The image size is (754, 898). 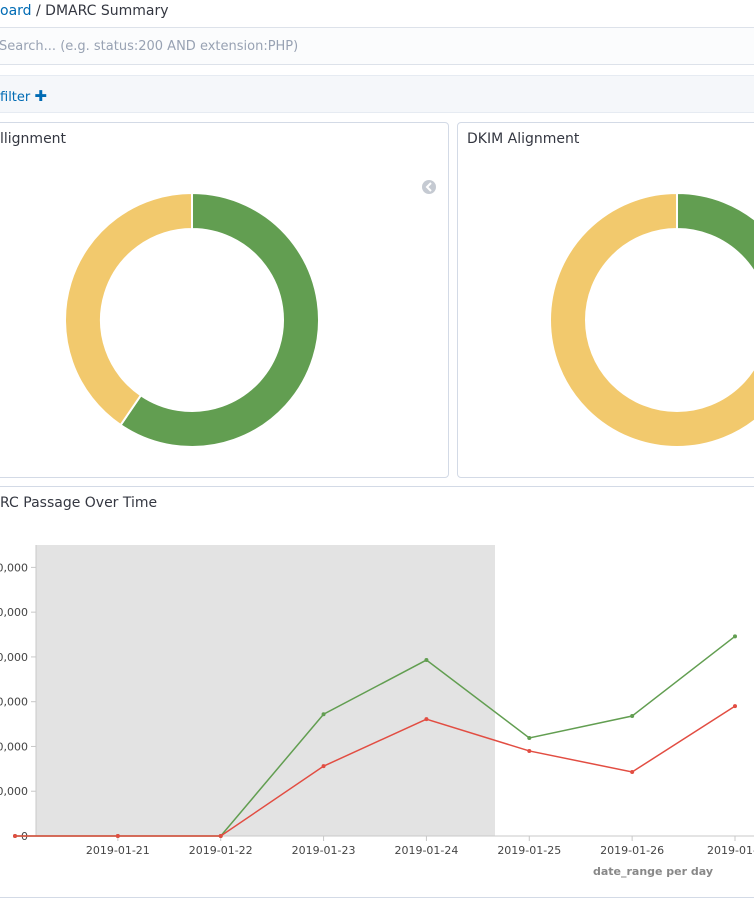 What do you see at coordinates (523, 139) in the screenshot?
I see `panel-title: DKIM Alignment` at bounding box center [523, 139].